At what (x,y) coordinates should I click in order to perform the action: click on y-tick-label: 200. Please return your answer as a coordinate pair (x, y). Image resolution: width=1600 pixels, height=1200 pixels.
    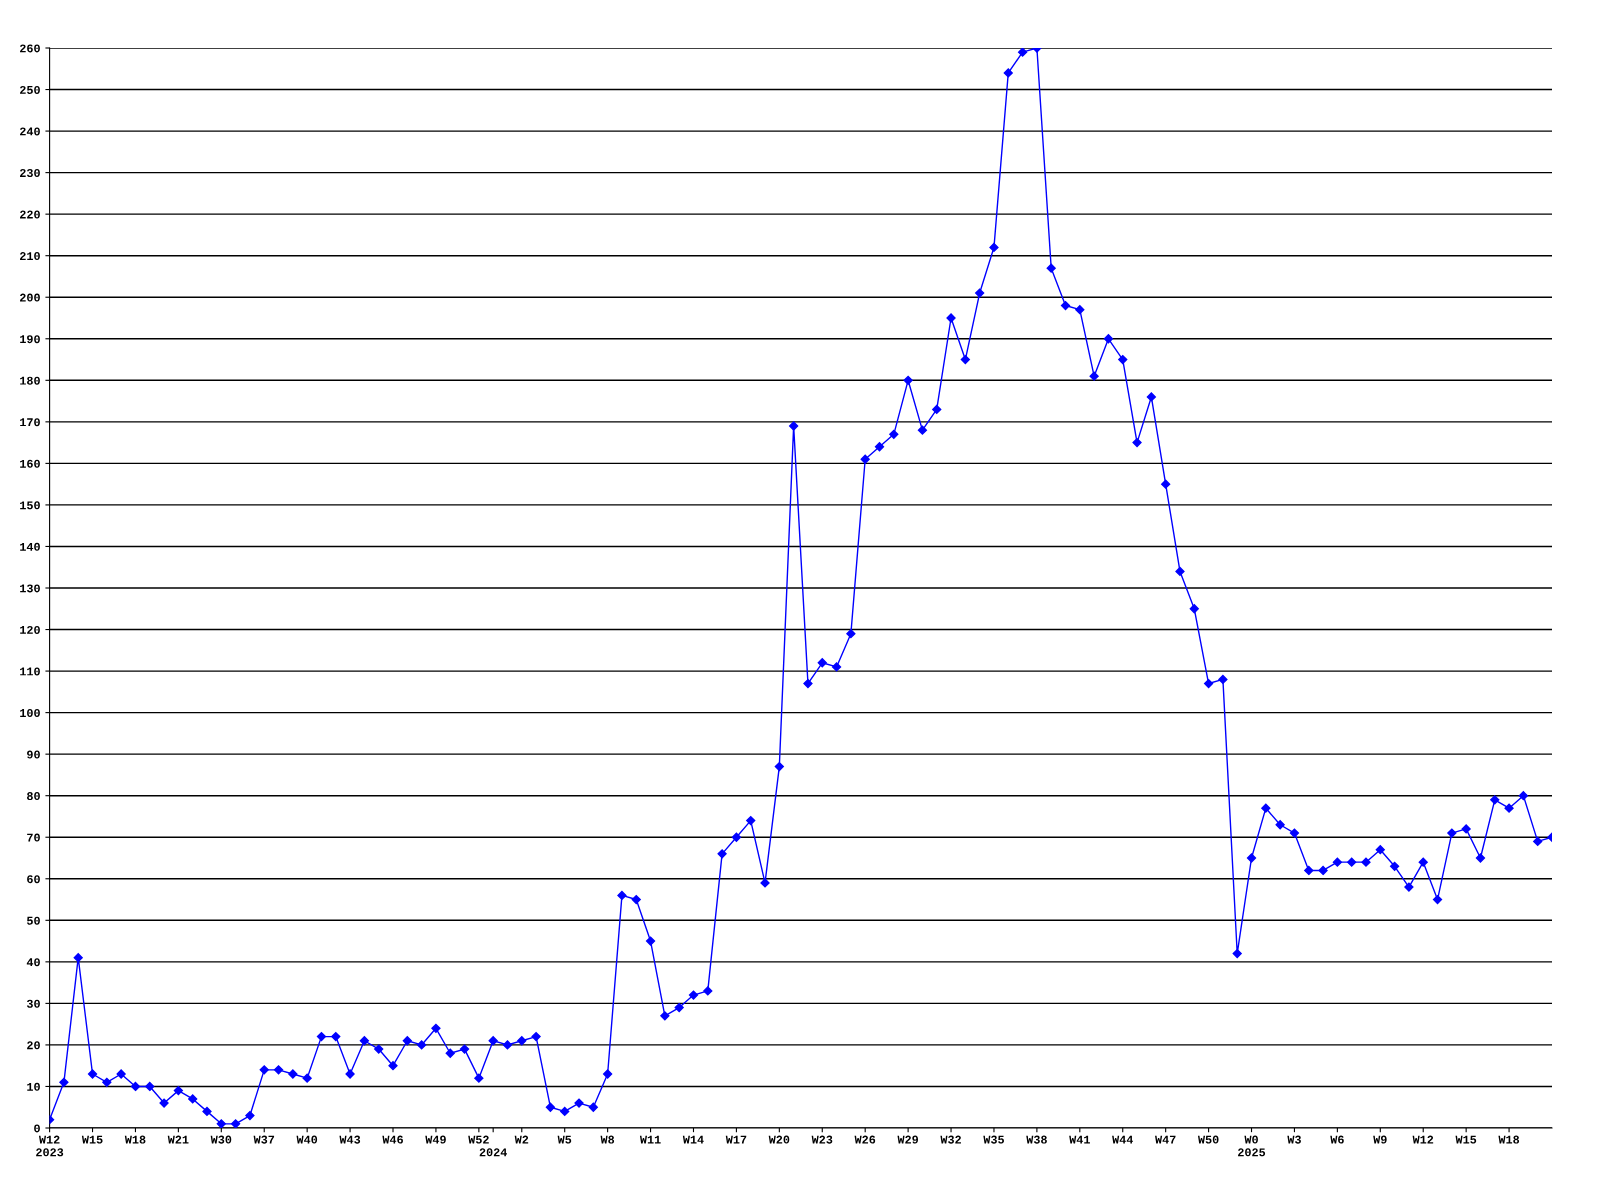
    Looking at the image, I should click on (30, 297).